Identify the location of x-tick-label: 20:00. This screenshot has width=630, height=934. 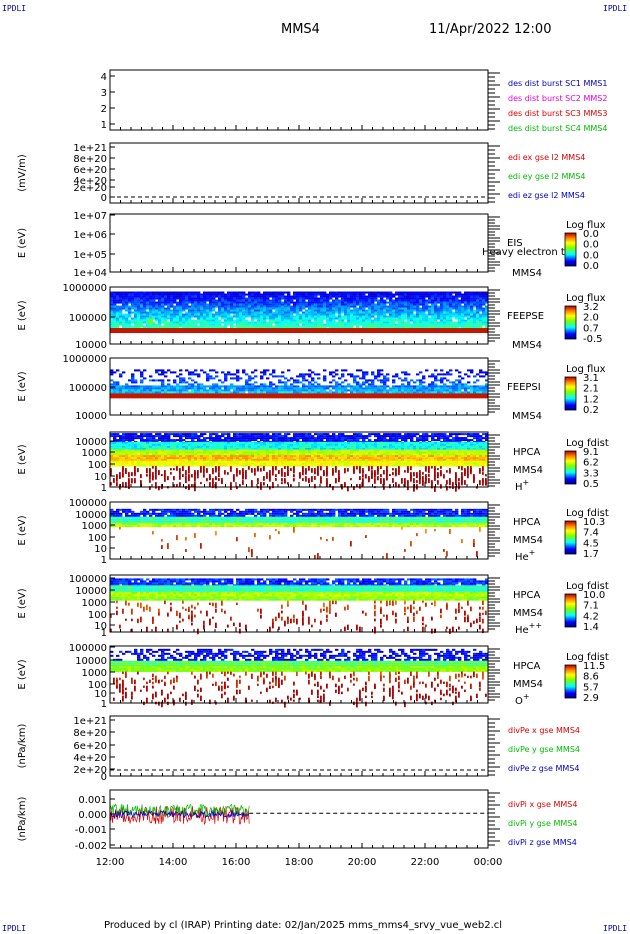
(362, 862).